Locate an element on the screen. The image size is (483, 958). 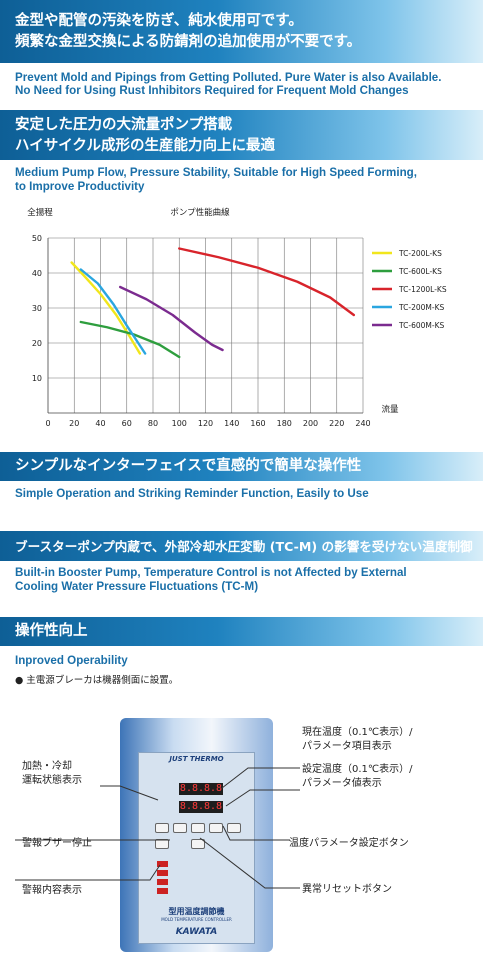
controller-title: 型用温度調節機 is located at coordinates (196, 911).